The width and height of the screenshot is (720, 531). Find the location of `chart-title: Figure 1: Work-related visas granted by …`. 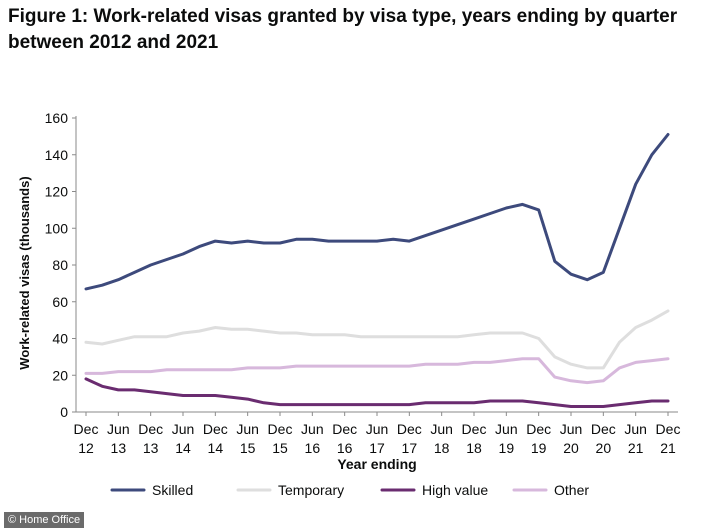

chart-title: Figure 1: Work-related visas granted by … is located at coordinates (343, 29).